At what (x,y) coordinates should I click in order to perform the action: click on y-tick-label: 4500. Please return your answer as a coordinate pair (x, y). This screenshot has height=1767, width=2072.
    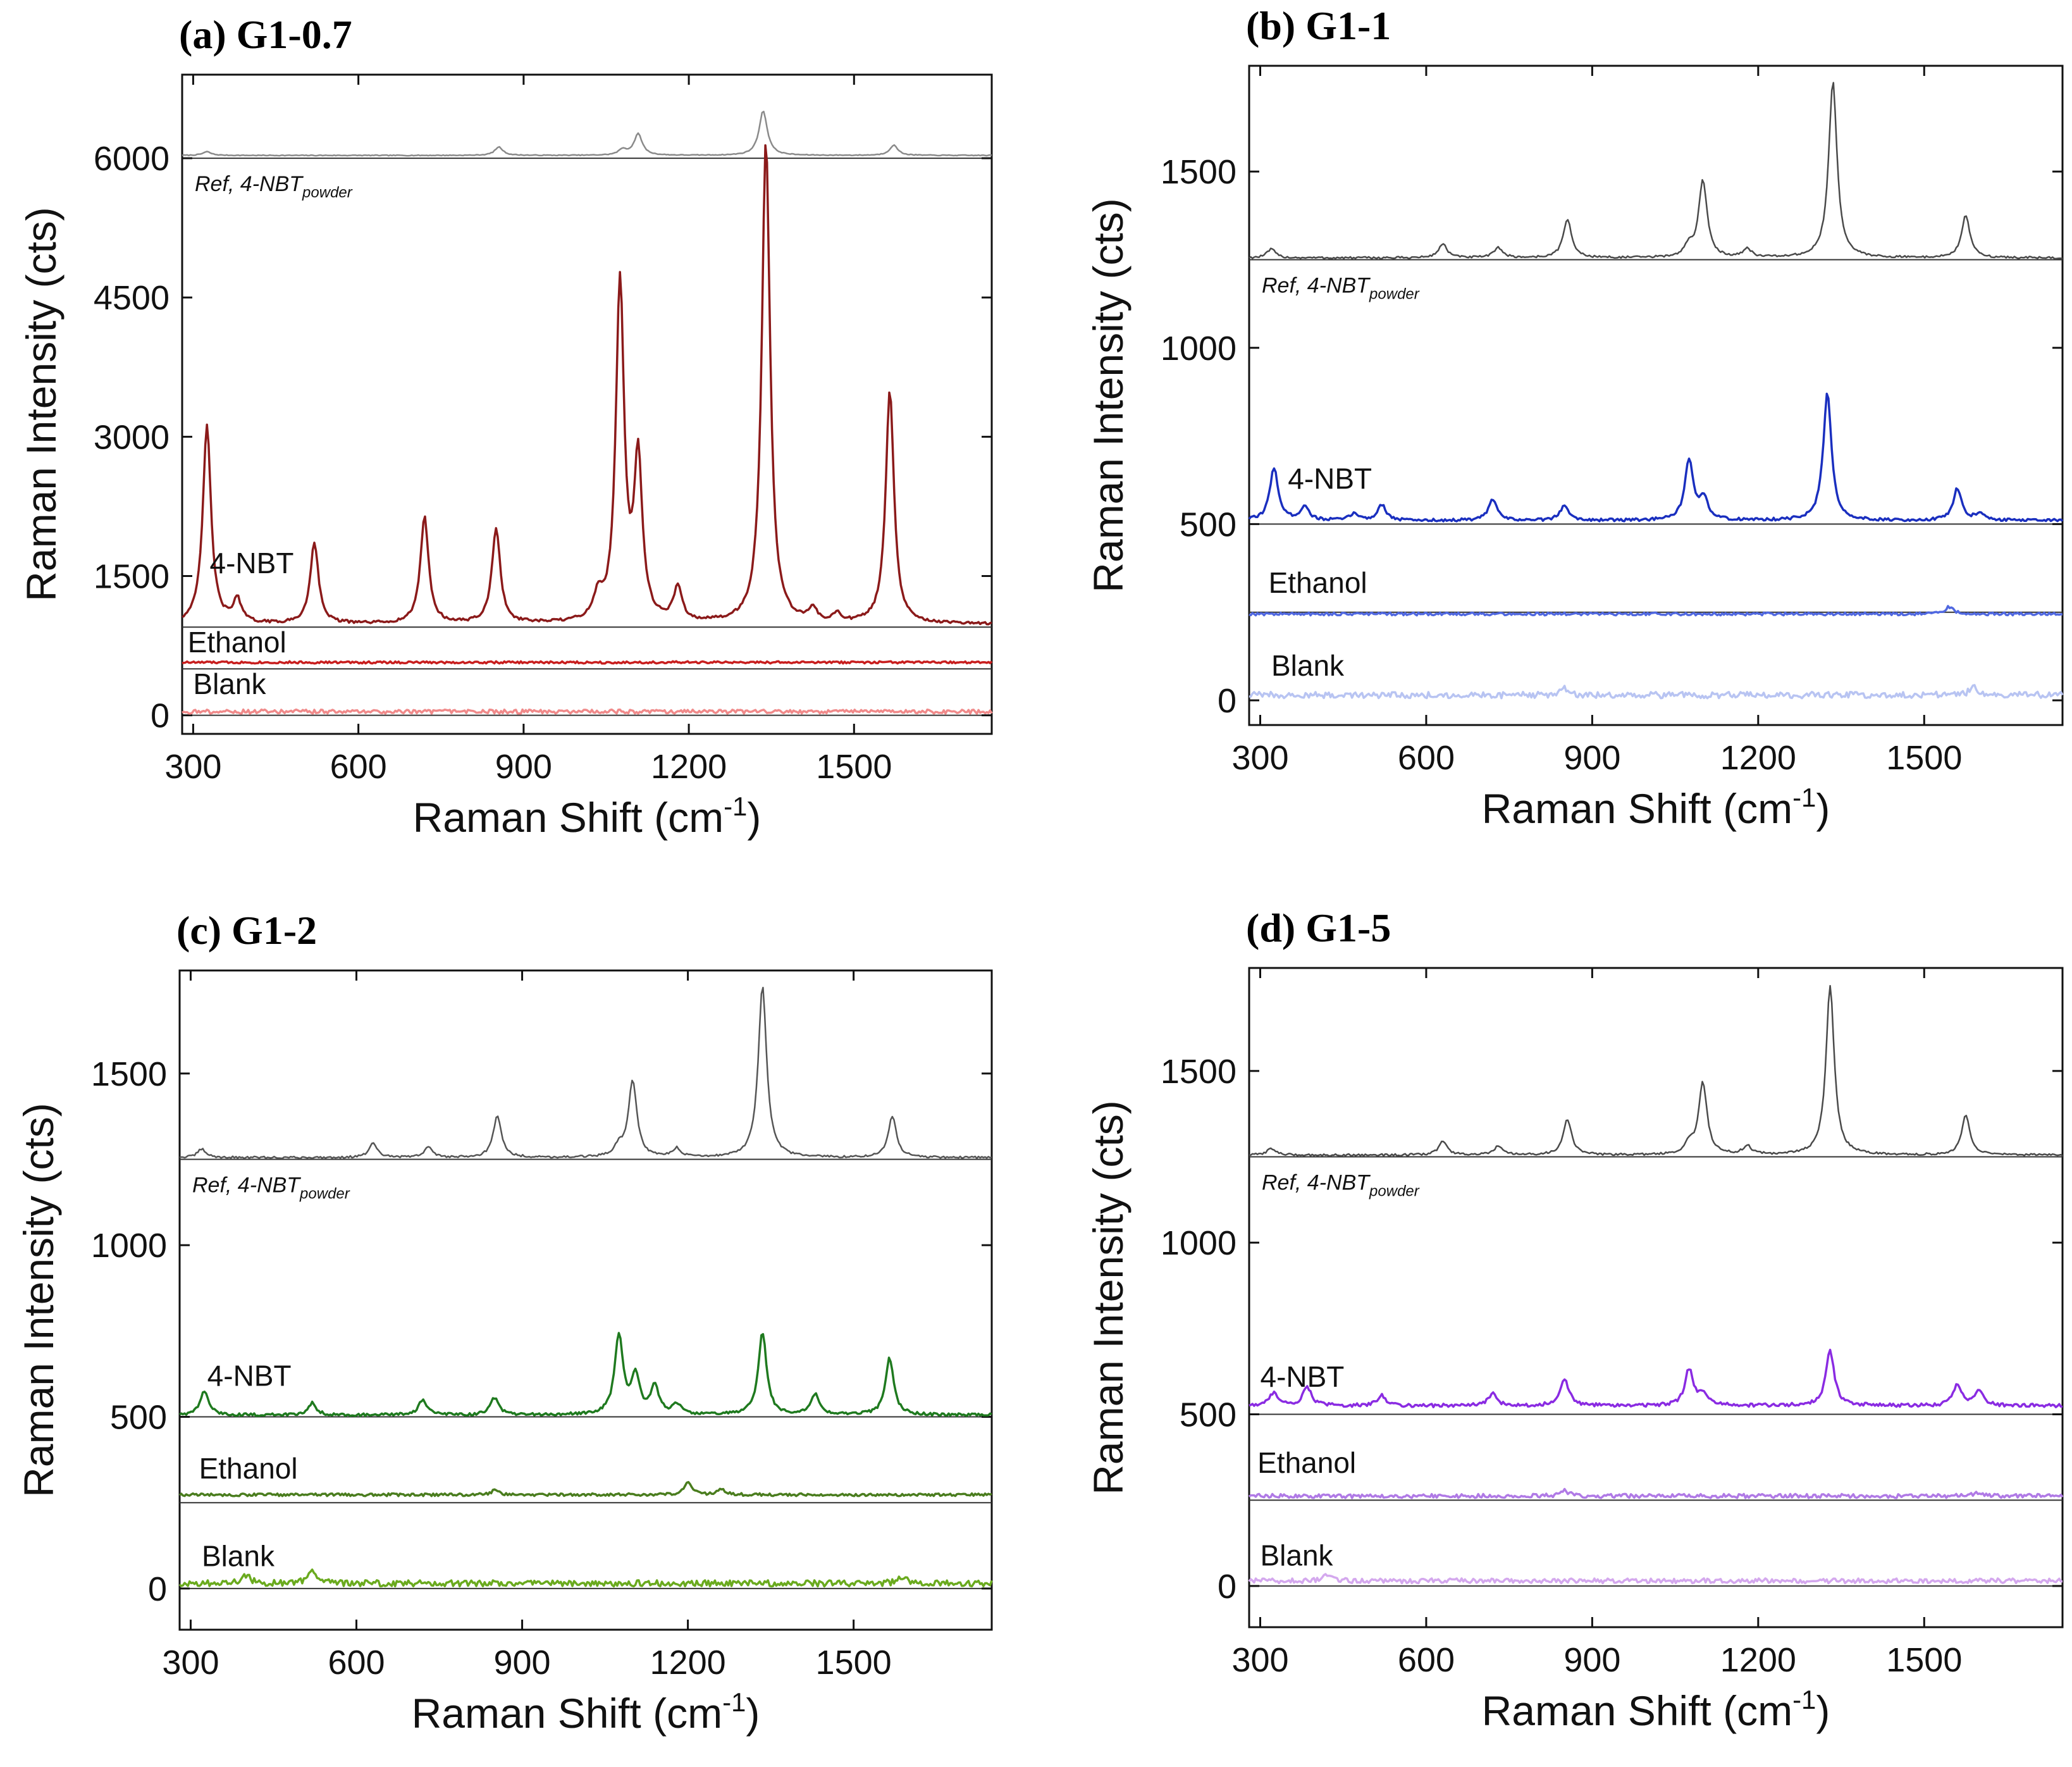
    Looking at the image, I should click on (132, 298).